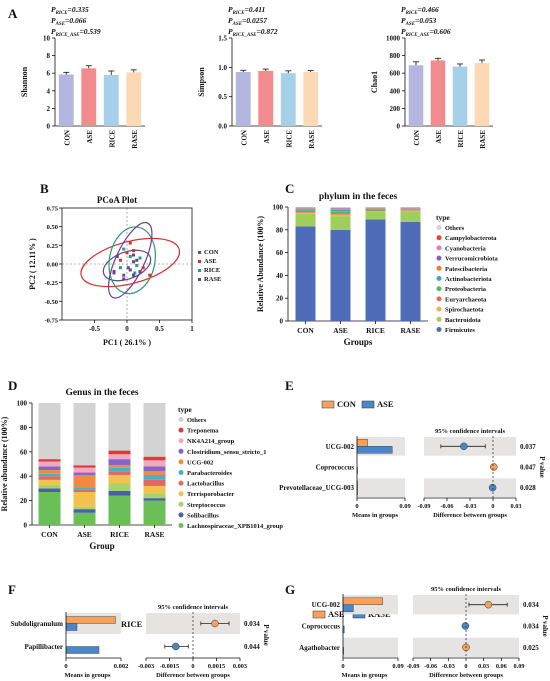 The height and width of the screenshot is (681, 550). Describe the element at coordinates (215, 623) in the screenshot. I see `ebar-diff-point-f` at that location.